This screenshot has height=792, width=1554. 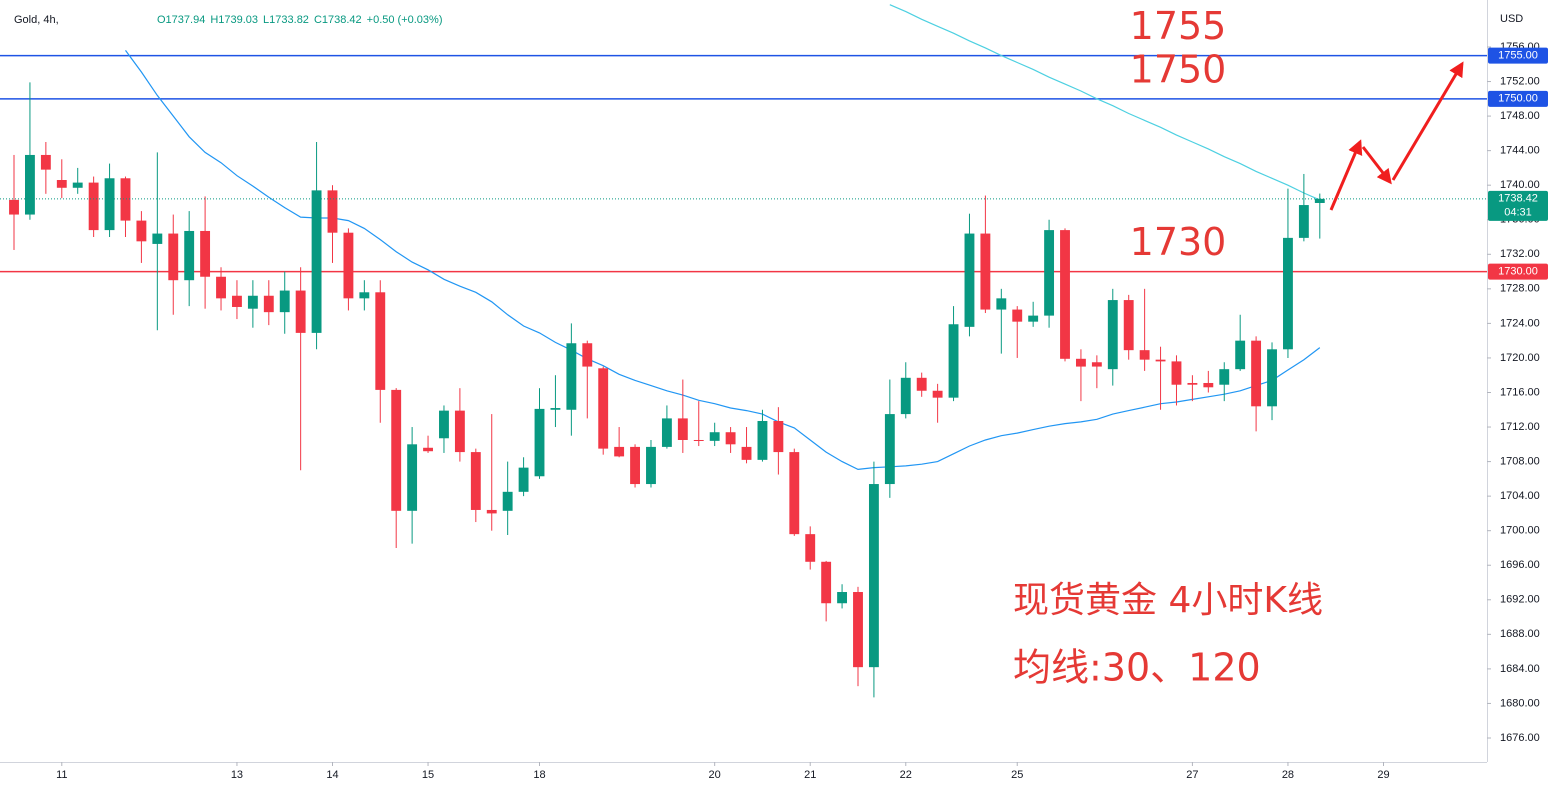 I want to click on x-tick-label: 14, so click(x=332, y=775).